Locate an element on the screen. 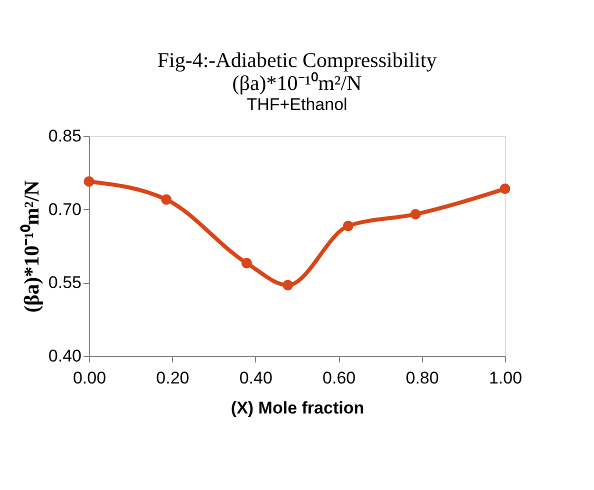  x-tick-label: 0.60 is located at coordinates (339, 378).